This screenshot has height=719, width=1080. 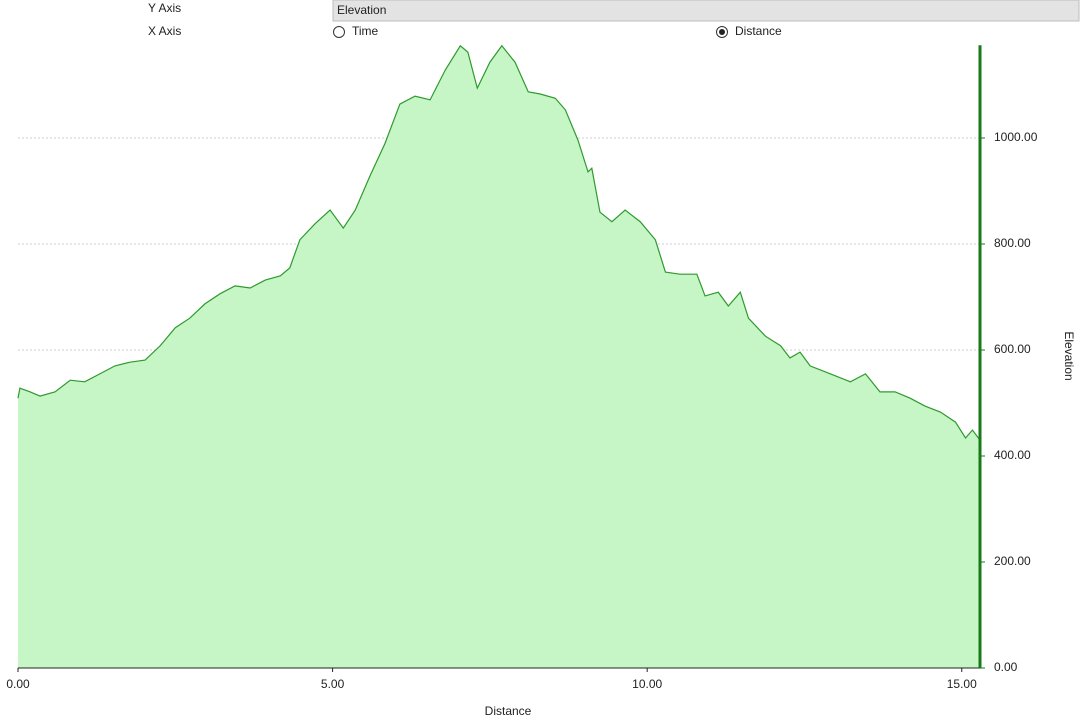 What do you see at coordinates (722, 32) in the screenshot?
I see `radio-dot` at bounding box center [722, 32].